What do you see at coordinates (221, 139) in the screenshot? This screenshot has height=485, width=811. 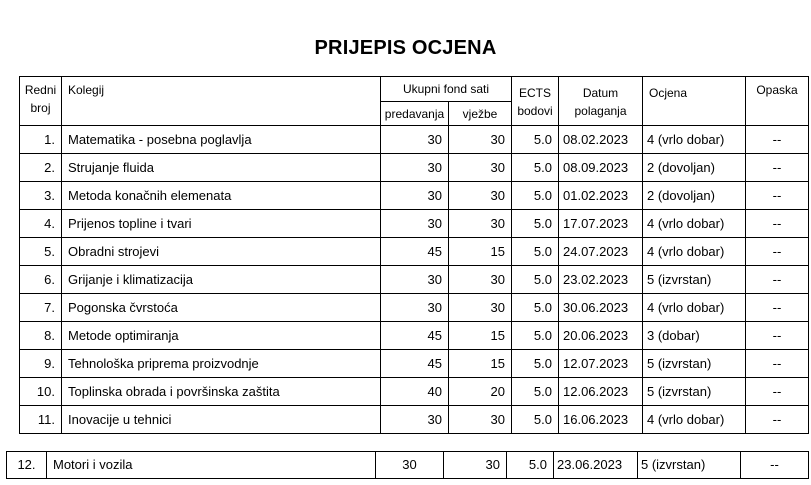 I see `cell-course: Matematika - posebna poglavlja` at bounding box center [221, 139].